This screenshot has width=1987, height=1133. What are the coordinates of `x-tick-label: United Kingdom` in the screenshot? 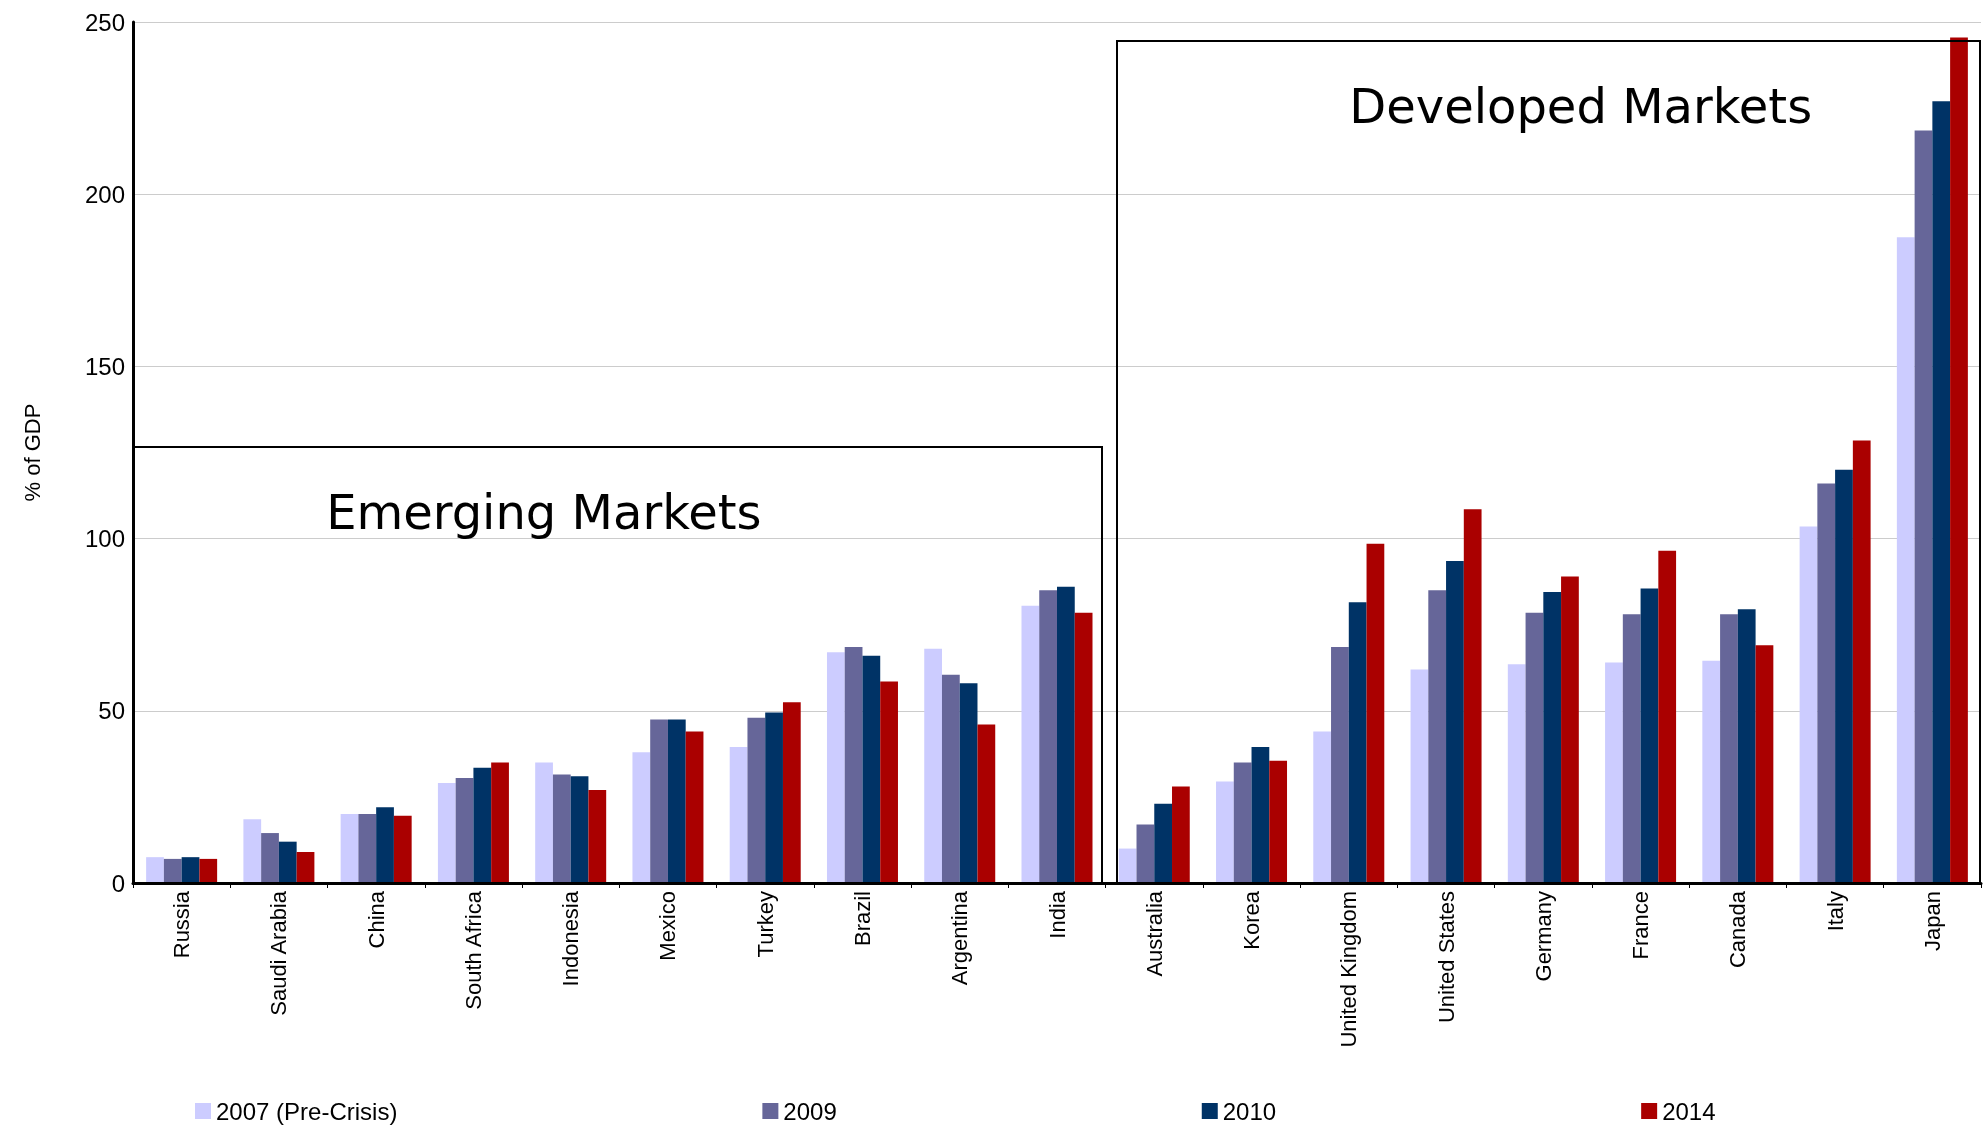 It's located at (1349, 969).